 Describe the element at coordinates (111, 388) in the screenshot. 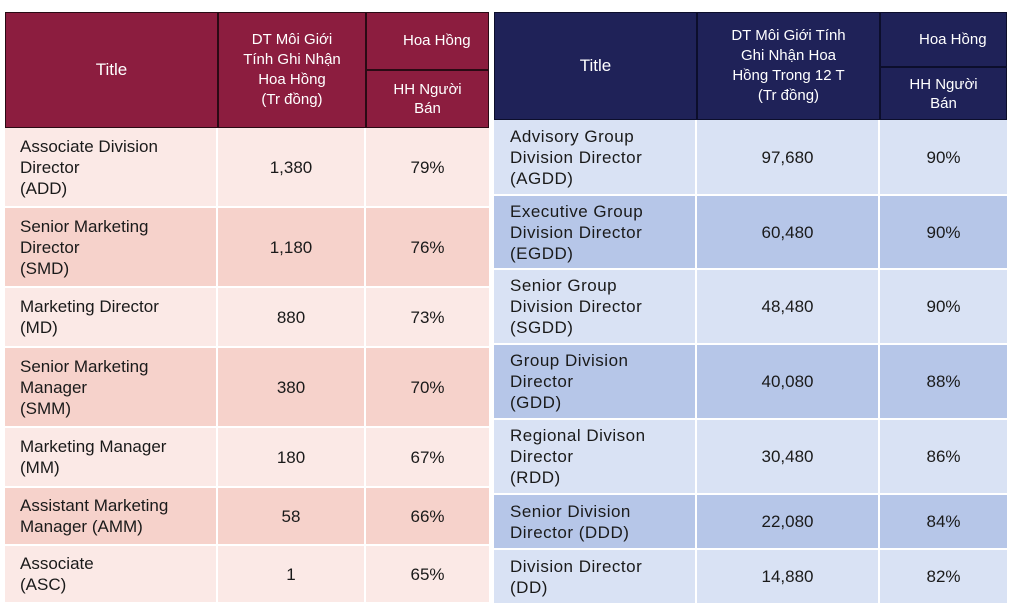

I see `row-title: Senior Marketing Manager (SMM)` at that location.